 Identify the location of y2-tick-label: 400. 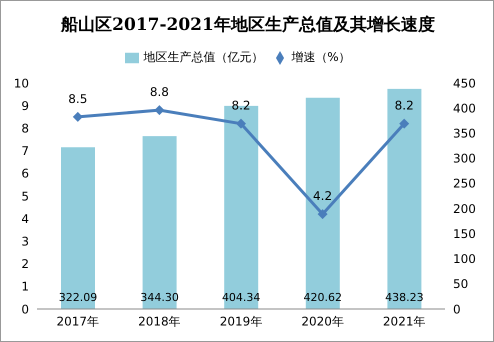
(464, 108).